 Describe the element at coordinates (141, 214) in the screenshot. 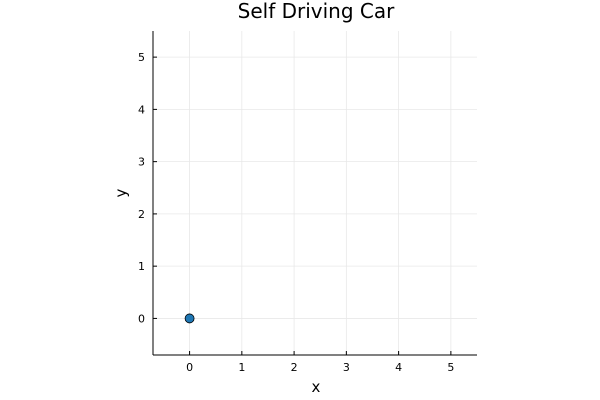

I see `y-tick-label: 2` at that location.